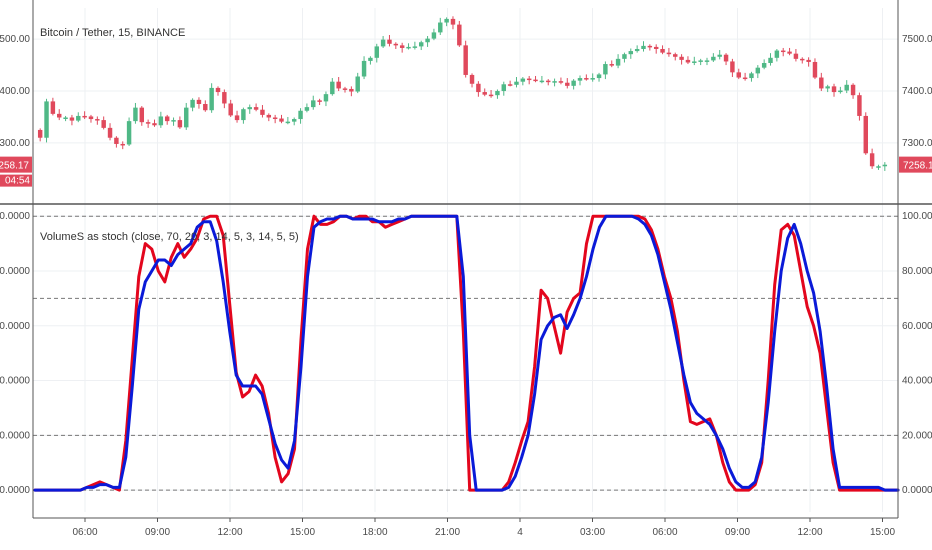  Describe the element at coordinates (917, 271) in the screenshot. I see `oscillator-tick-label-right: 80.0000` at that location.